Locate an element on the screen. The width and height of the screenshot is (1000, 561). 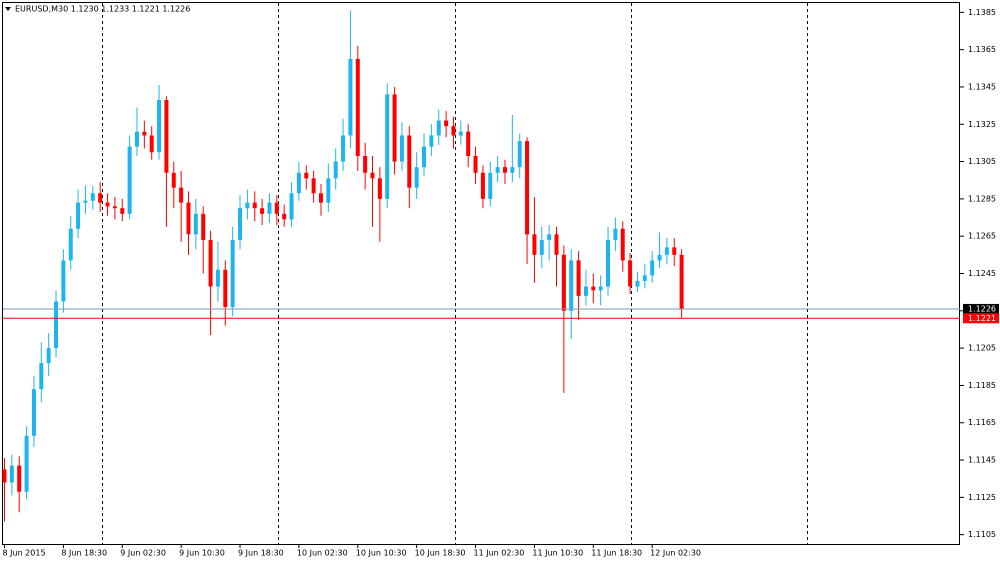
x-tick-label: 8 Jun 2015 is located at coordinates (24, 553).